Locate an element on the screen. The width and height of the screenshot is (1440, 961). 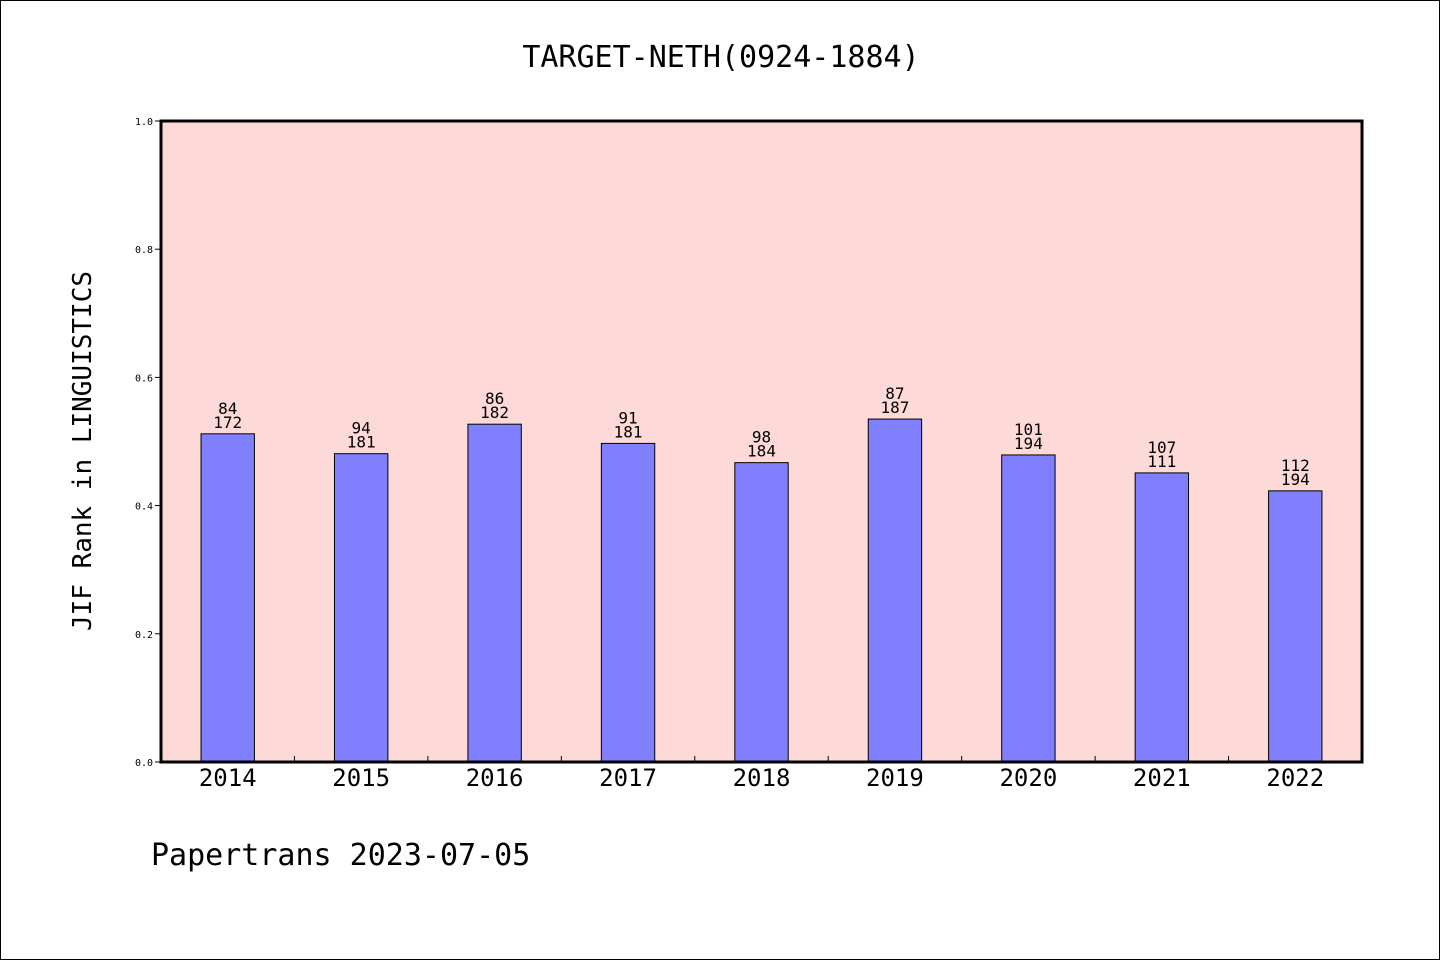
bar-rank-label: 112 is located at coordinates (1295, 465).